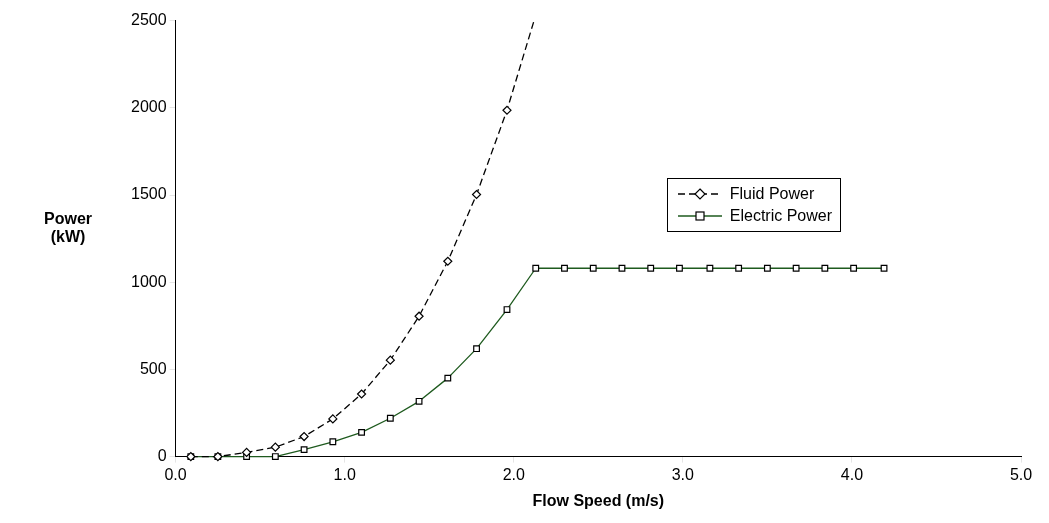  I want to click on x-tick-label: 4.0, so click(852, 474).